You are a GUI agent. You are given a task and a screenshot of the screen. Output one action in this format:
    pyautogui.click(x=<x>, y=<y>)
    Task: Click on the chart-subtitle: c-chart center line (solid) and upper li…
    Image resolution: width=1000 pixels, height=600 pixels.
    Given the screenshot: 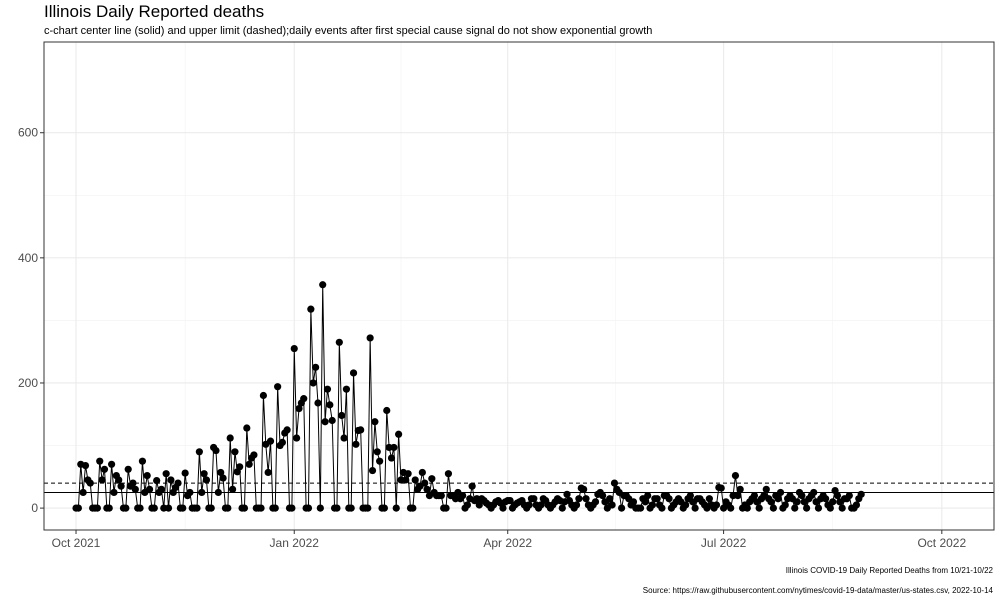 What is the action you would take?
    pyautogui.click(x=348, y=31)
    